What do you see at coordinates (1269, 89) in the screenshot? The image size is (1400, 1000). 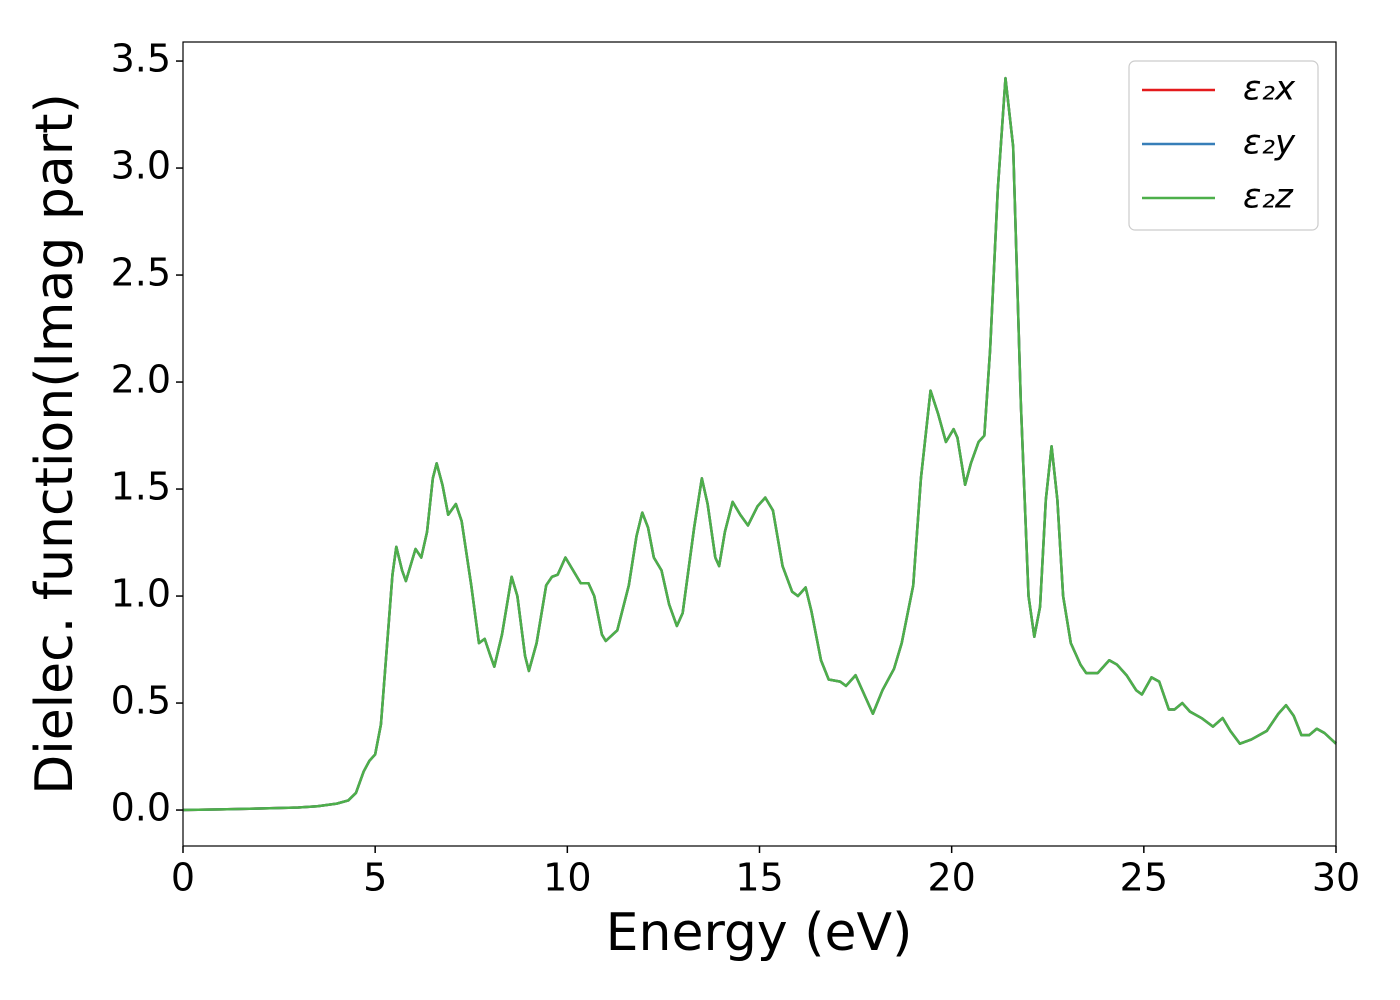 I see `legend-label: ε₂x` at bounding box center [1269, 89].